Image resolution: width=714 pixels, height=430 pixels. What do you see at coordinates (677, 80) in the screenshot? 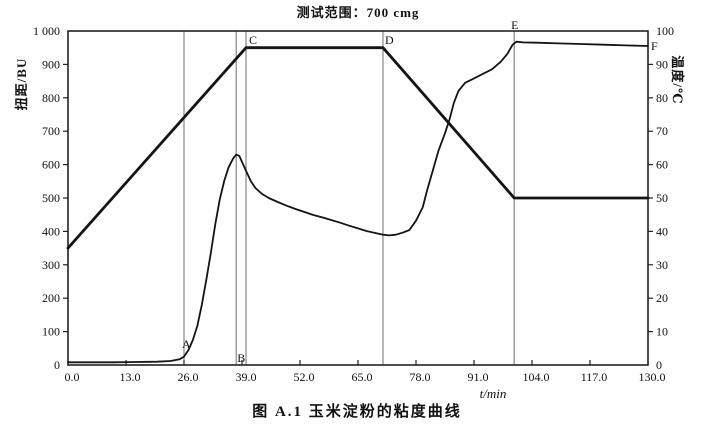
I see `right-axis-title: 温度/℃` at bounding box center [677, 80].